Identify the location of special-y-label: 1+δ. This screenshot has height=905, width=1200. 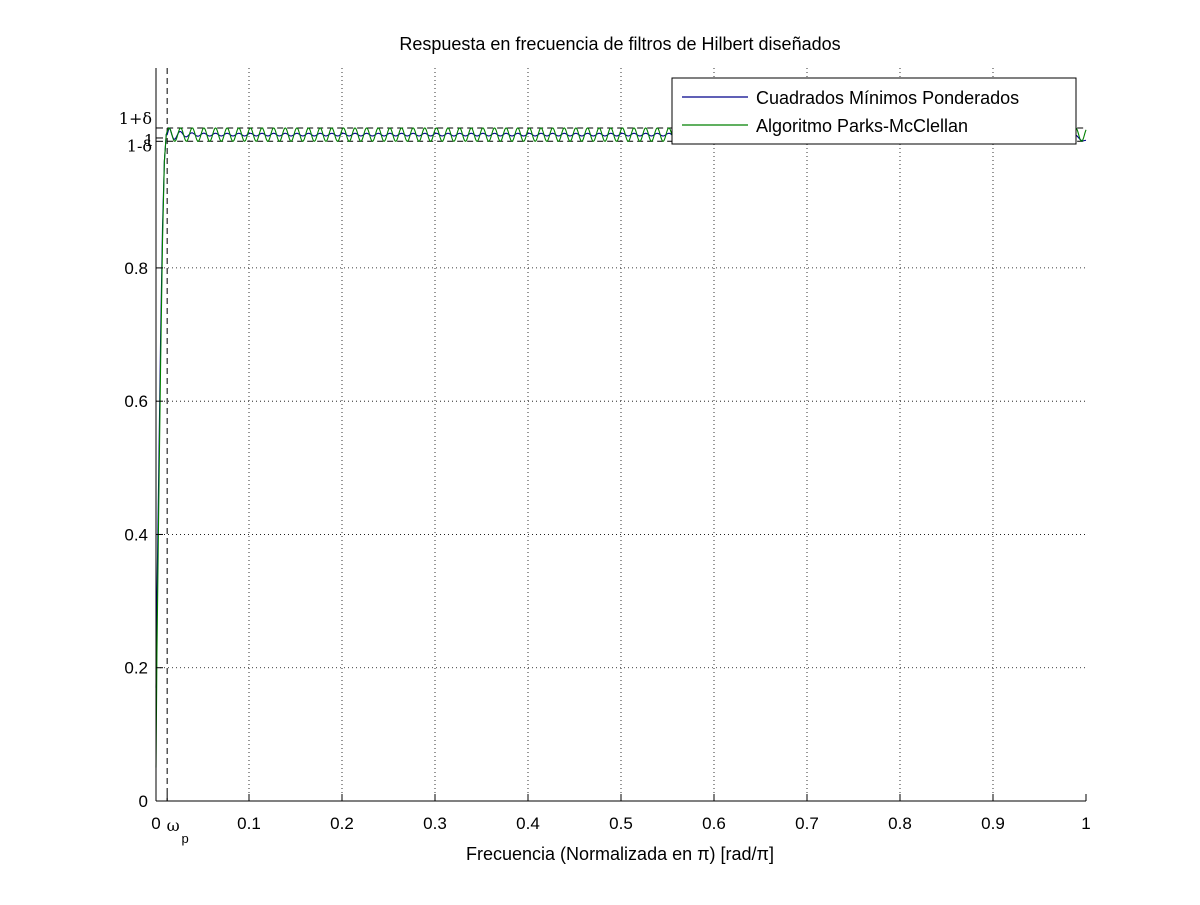
(135, 118).